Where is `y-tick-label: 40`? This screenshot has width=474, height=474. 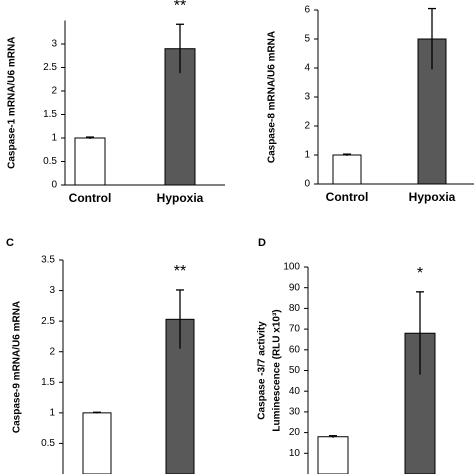 y-tick-label: 40 is located at coordinates (295, 391).